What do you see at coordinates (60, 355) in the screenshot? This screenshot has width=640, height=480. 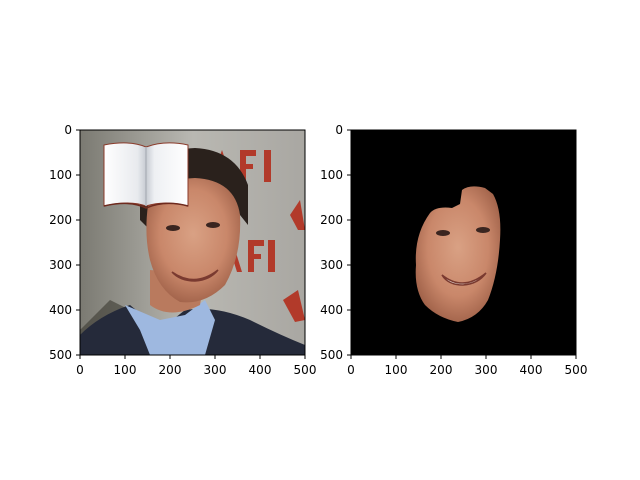 I see `left-y-tick-label: 500` at bounding box center [60, 355].